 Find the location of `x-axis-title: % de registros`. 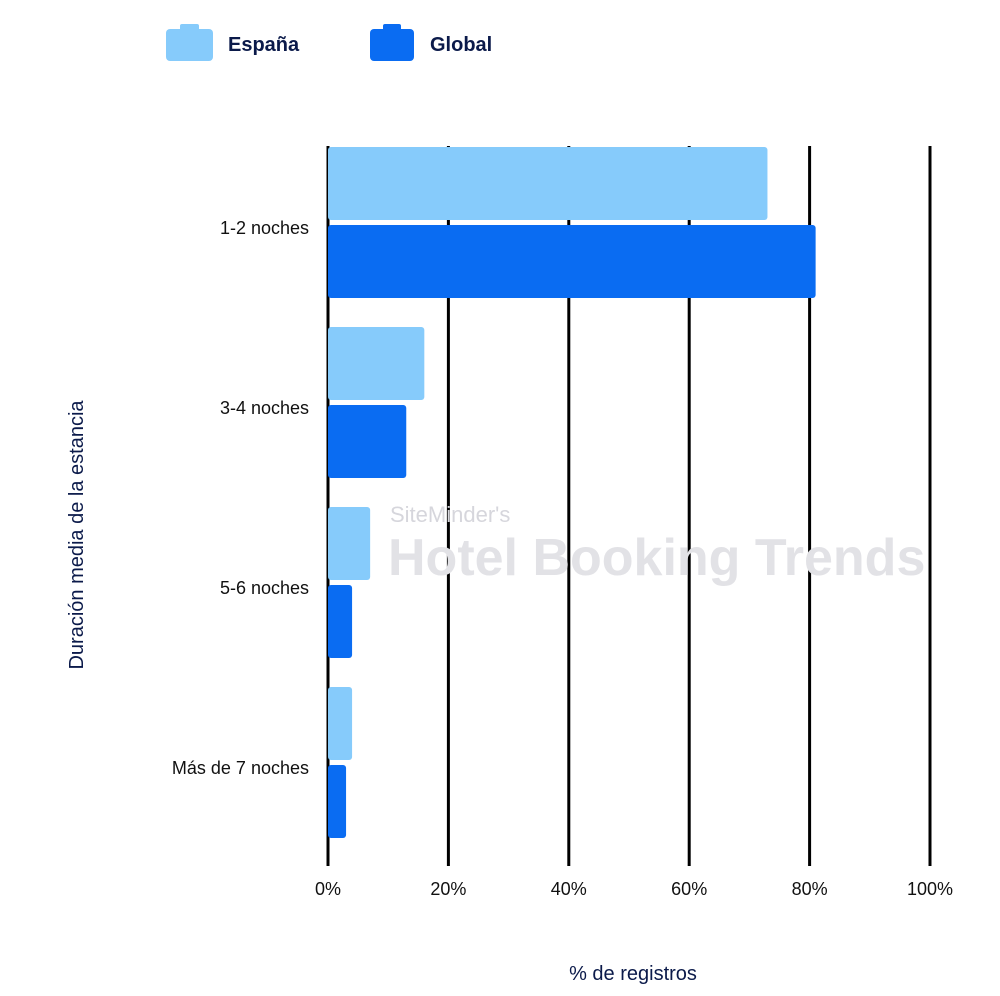

x-axis-title: % de registros is located at coordinates (633, 974).